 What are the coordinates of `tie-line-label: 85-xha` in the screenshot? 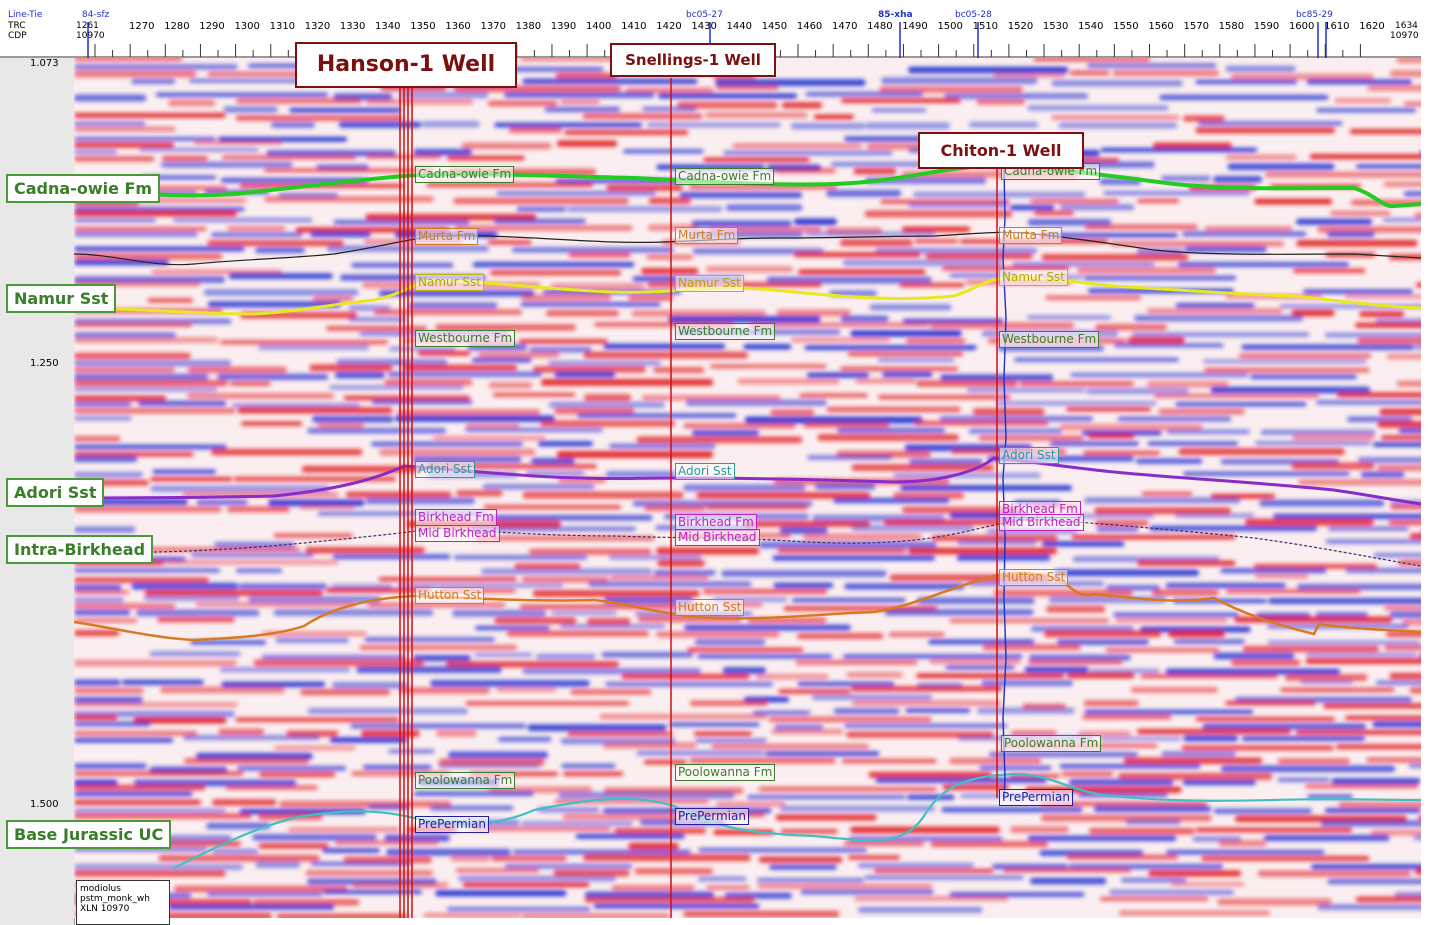 It's located at (895, 15).